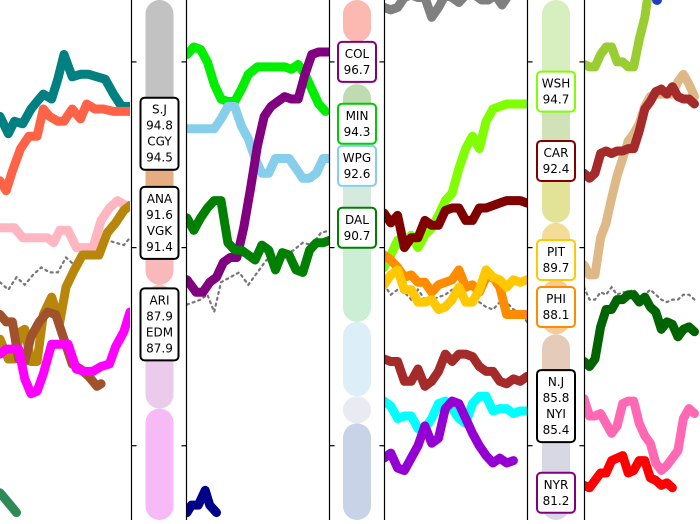  Describe the element at coordinates (159, 215) in the screenshot. I see `label-text: 91.6` at that location.